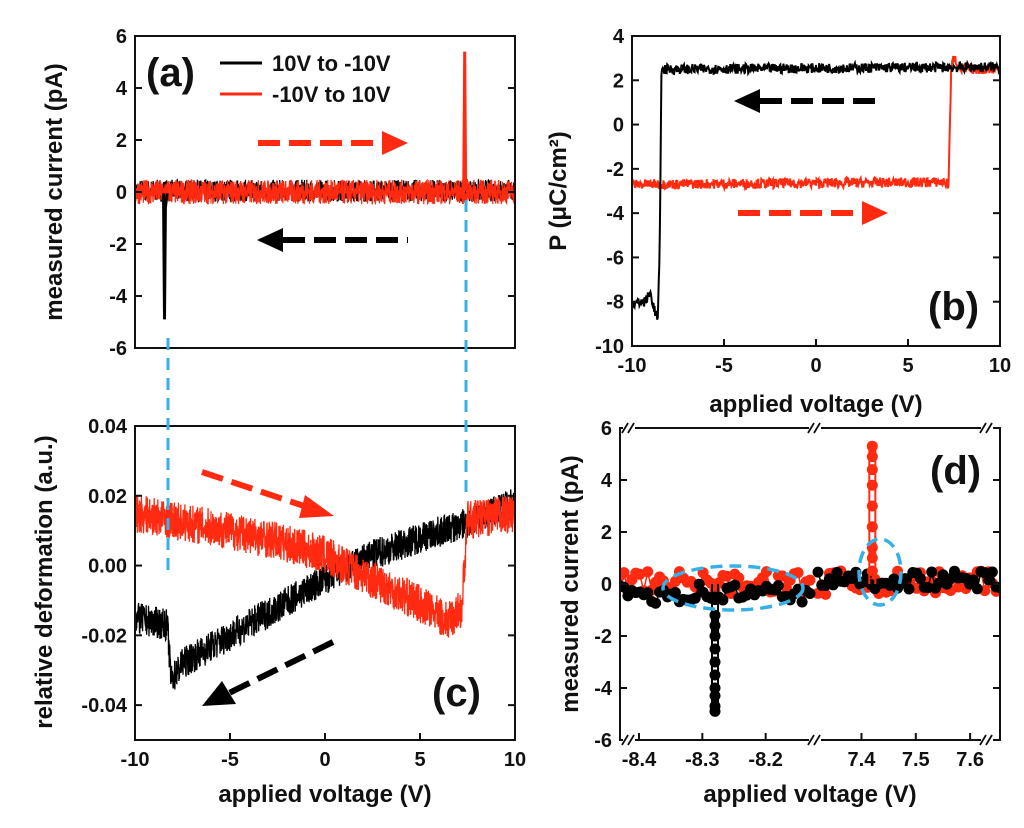 The image size is (1024, 828). Describe the element at coordinates (317, 388) in the screenshot. I see `guide-lines` at that location.